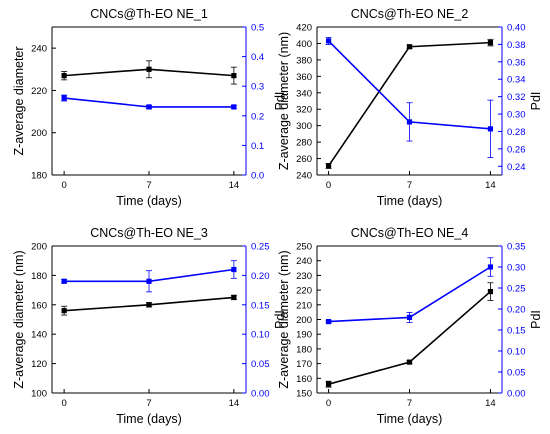 This screenshot has height=434, width=550. What do you see at coordinates (304, 364) in the screenshot?
I see `y-left-tick-label: 170` at bounding box center [304, 364].